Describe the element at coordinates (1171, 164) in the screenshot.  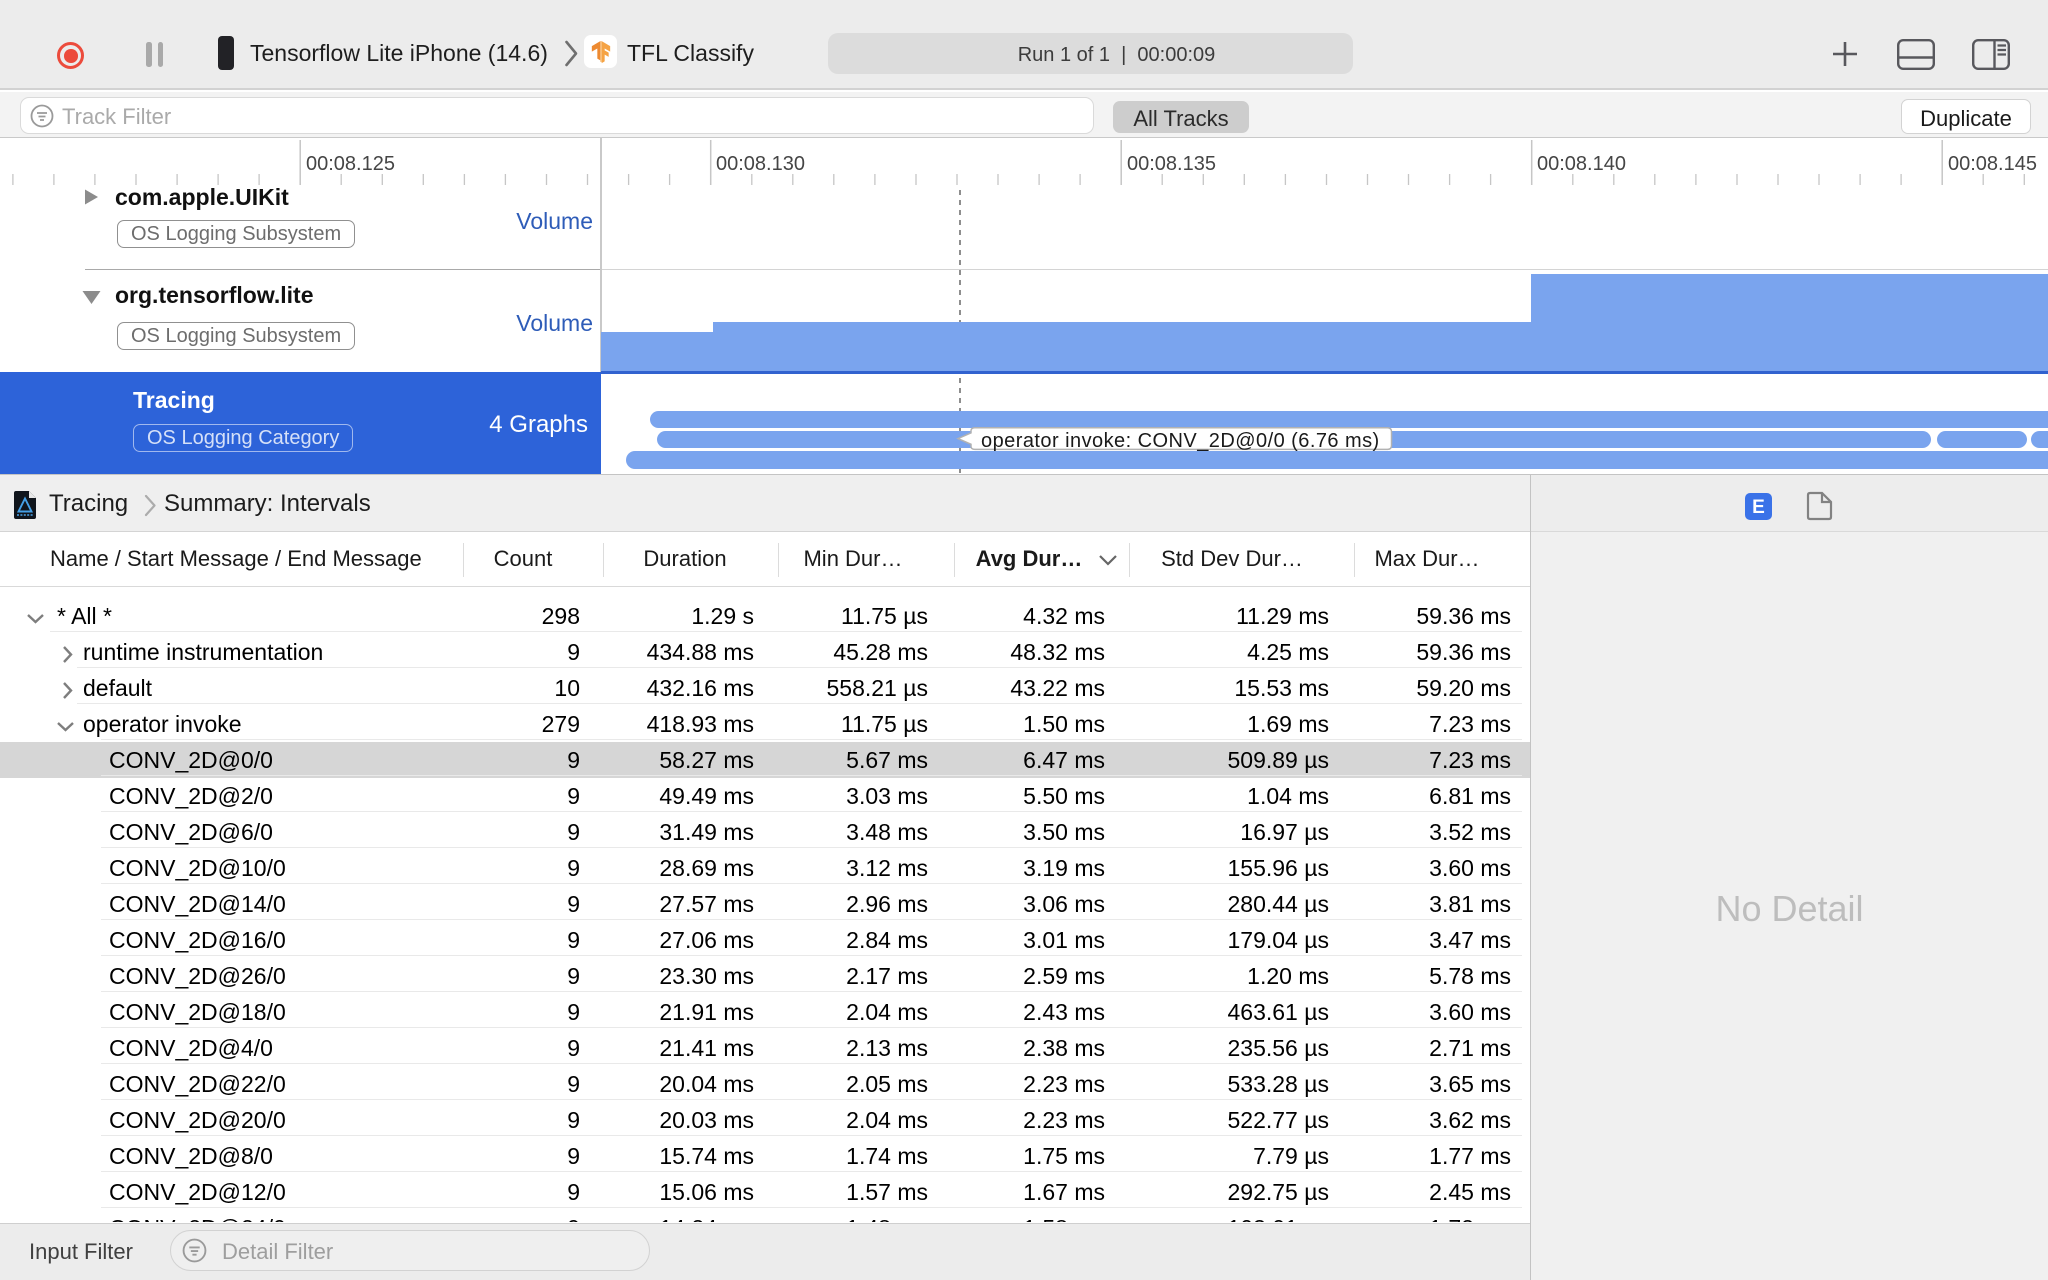
I see `svg-text: 00:08.135` at that location.